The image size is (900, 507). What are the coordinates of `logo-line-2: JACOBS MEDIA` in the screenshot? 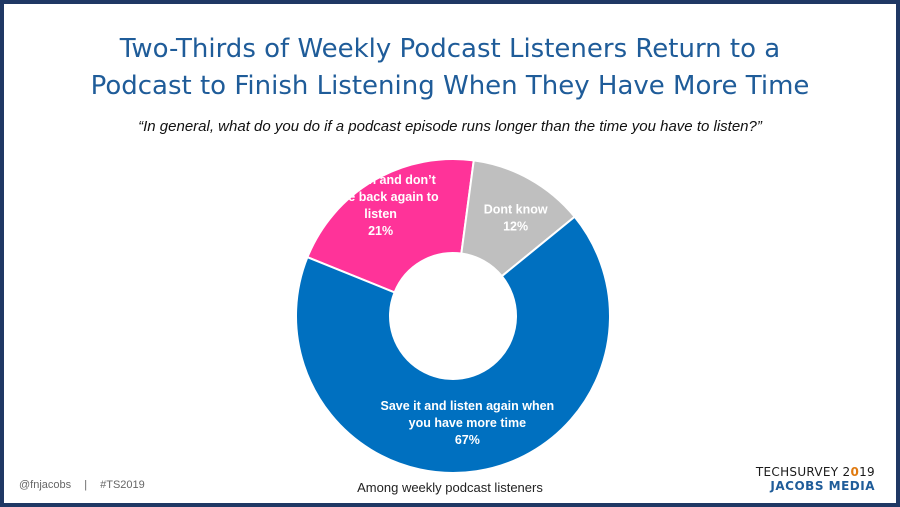 It's located at (822, 486).